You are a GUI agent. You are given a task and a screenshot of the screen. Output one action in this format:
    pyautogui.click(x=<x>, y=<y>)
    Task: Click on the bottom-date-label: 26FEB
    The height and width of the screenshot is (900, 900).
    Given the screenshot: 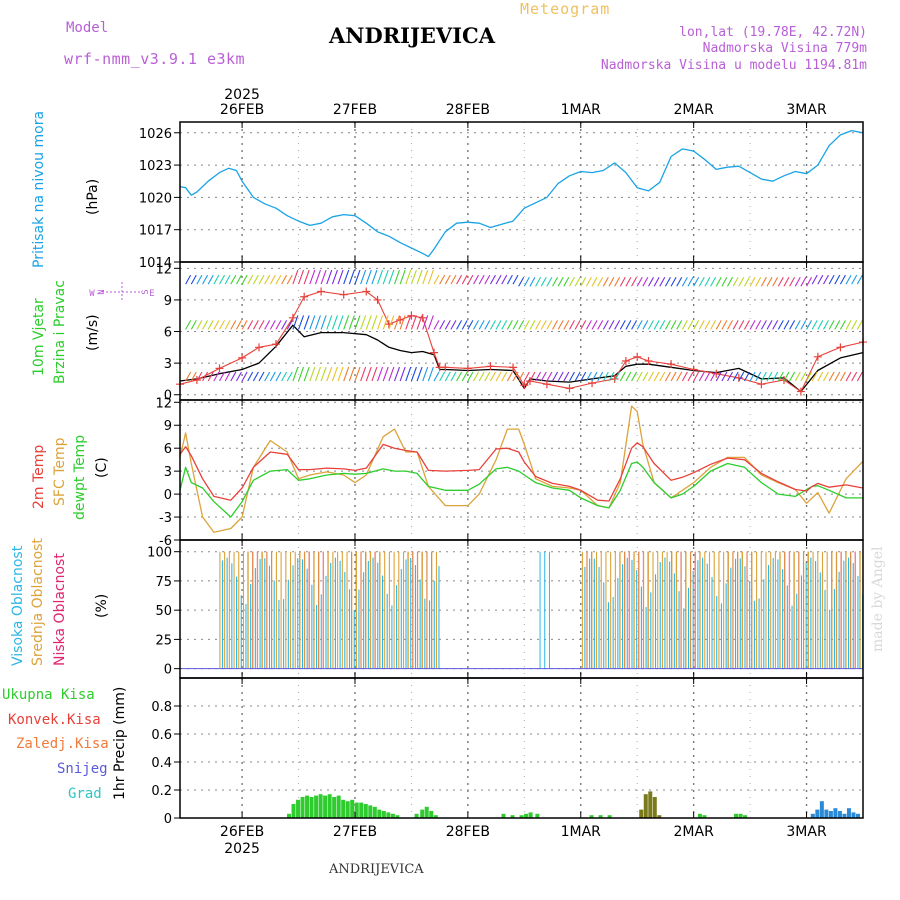 What is the action you would take?
    pyautogui.click(x=242, y=832)
    